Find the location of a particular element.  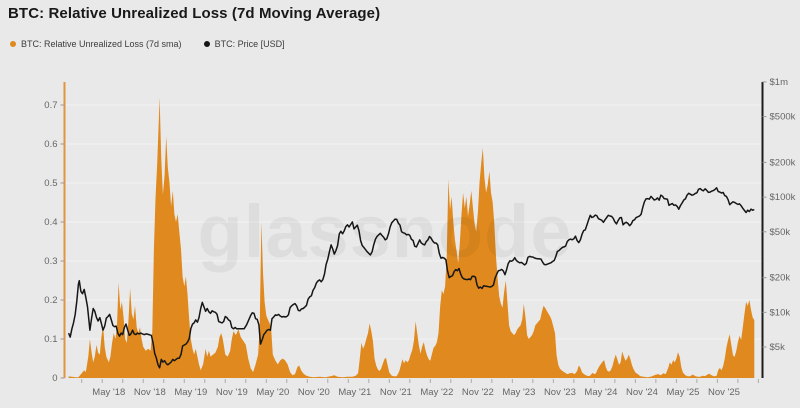

x-axis-tick-label: May '25 is located at coordinates (682, 392).